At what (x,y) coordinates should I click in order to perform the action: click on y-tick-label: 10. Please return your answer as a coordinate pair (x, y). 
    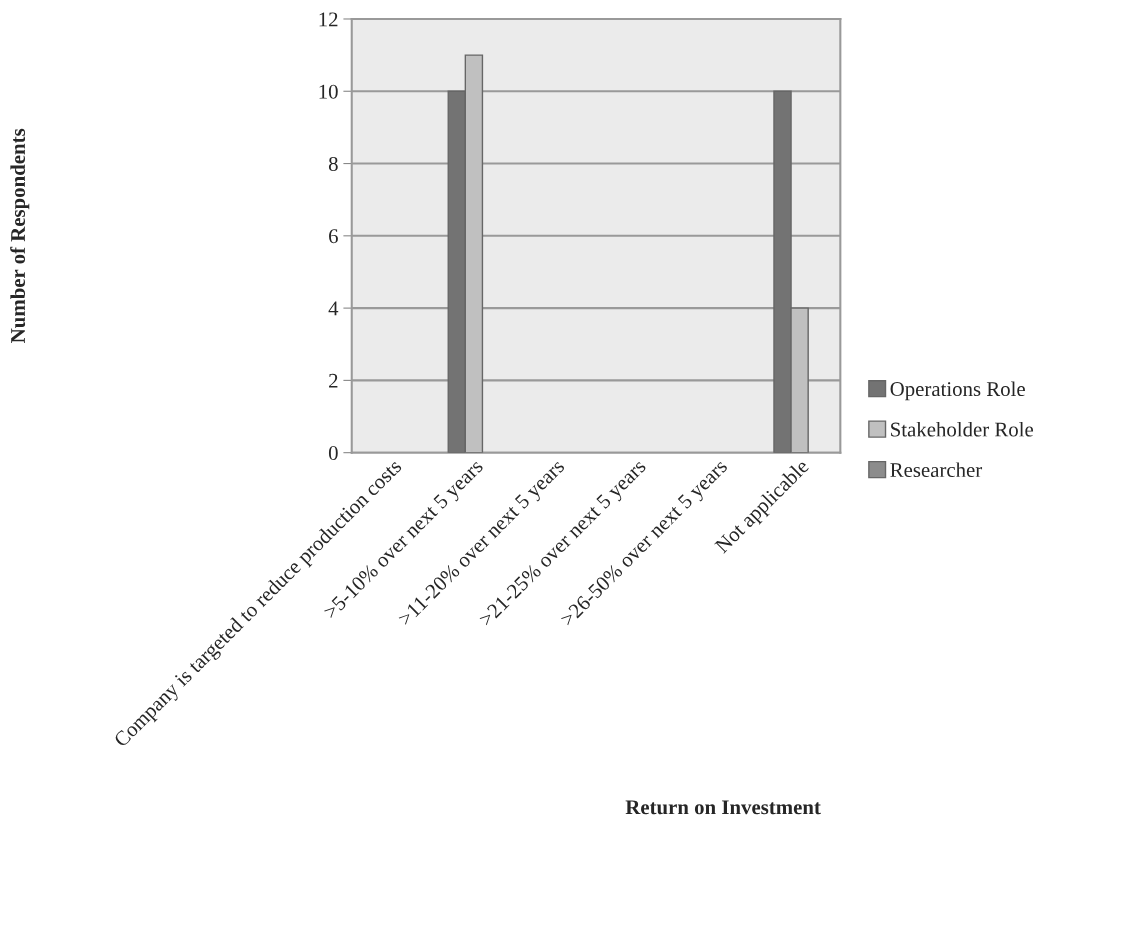
    Looking at the image, I should click on (328, 91).